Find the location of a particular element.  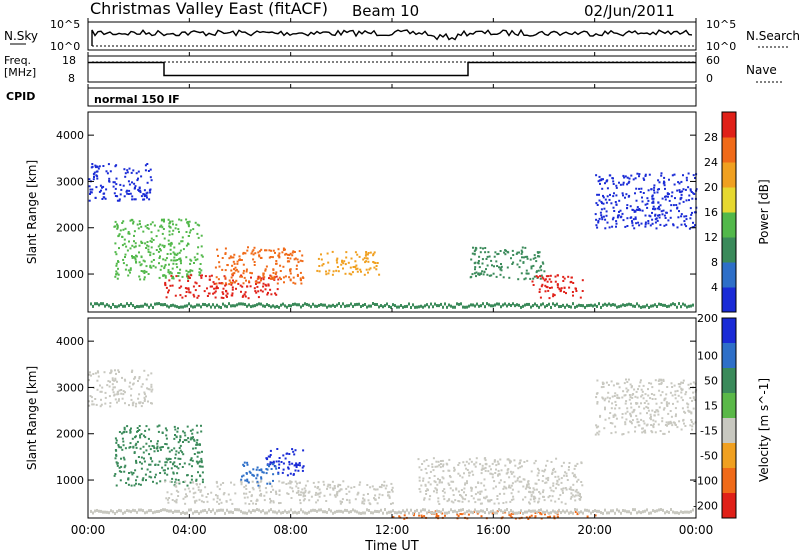

velocity-ylabel: Slant Range [km] is located at coordinates (32, 418).